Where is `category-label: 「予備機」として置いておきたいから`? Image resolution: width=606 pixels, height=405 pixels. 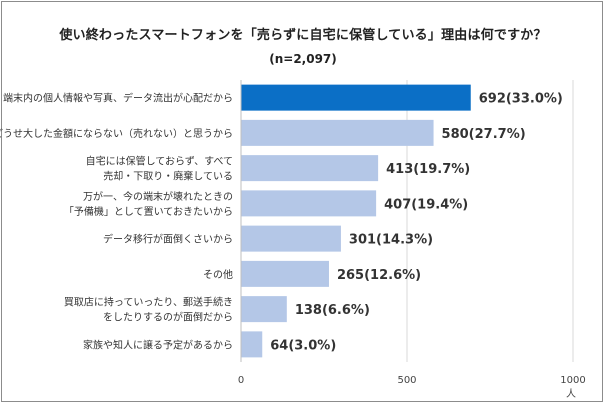
category-label: 「予備機」として置いておきたいから is located at coordinates (148, 211).